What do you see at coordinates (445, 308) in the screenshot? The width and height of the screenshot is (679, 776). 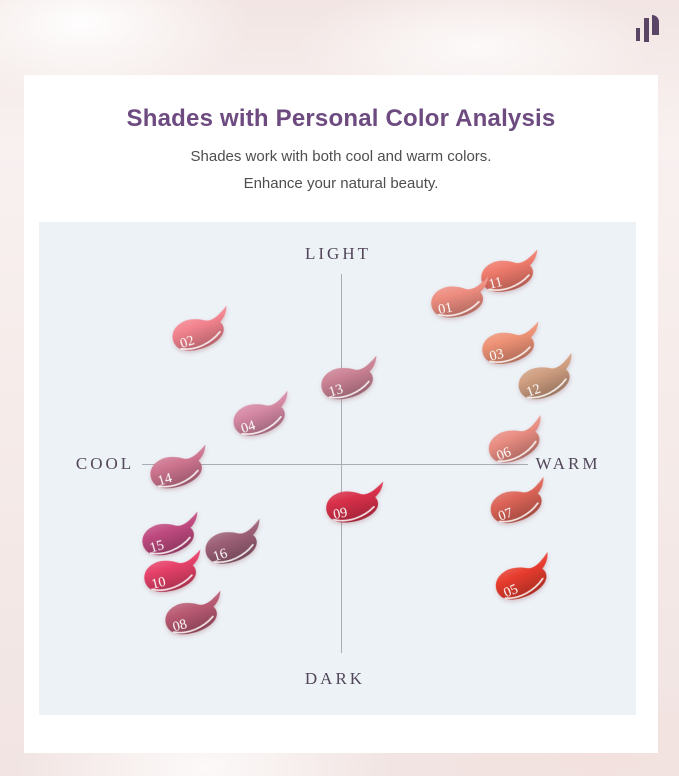 I see `swatch-number: 01` at bounding box center [445, 308].